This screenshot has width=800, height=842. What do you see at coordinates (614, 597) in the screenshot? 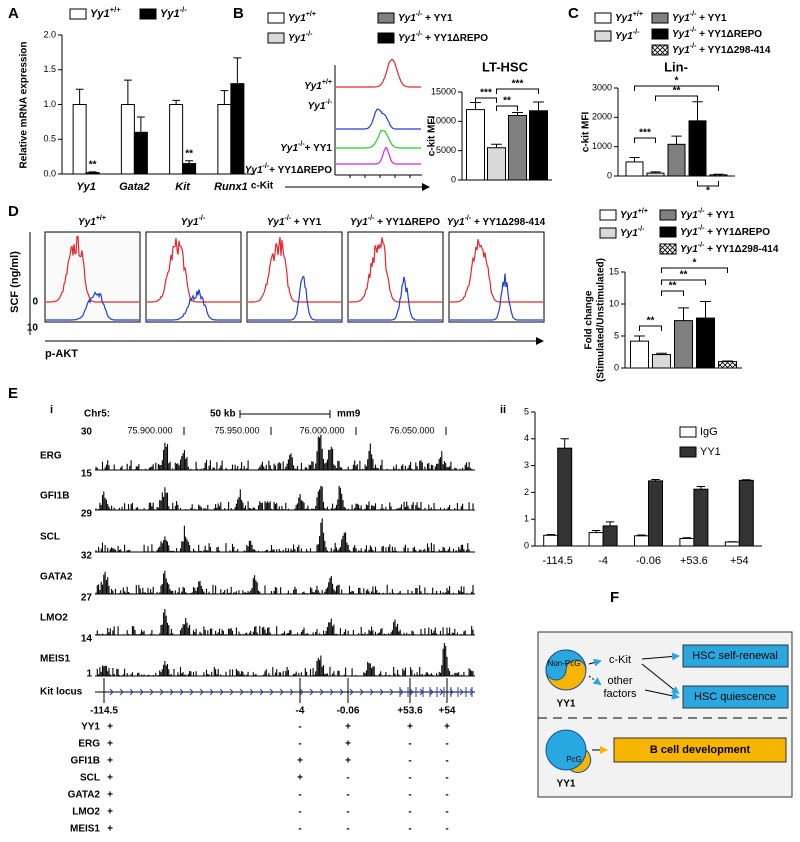
I see `panel-letter: F` at bounding box center [614, 597].